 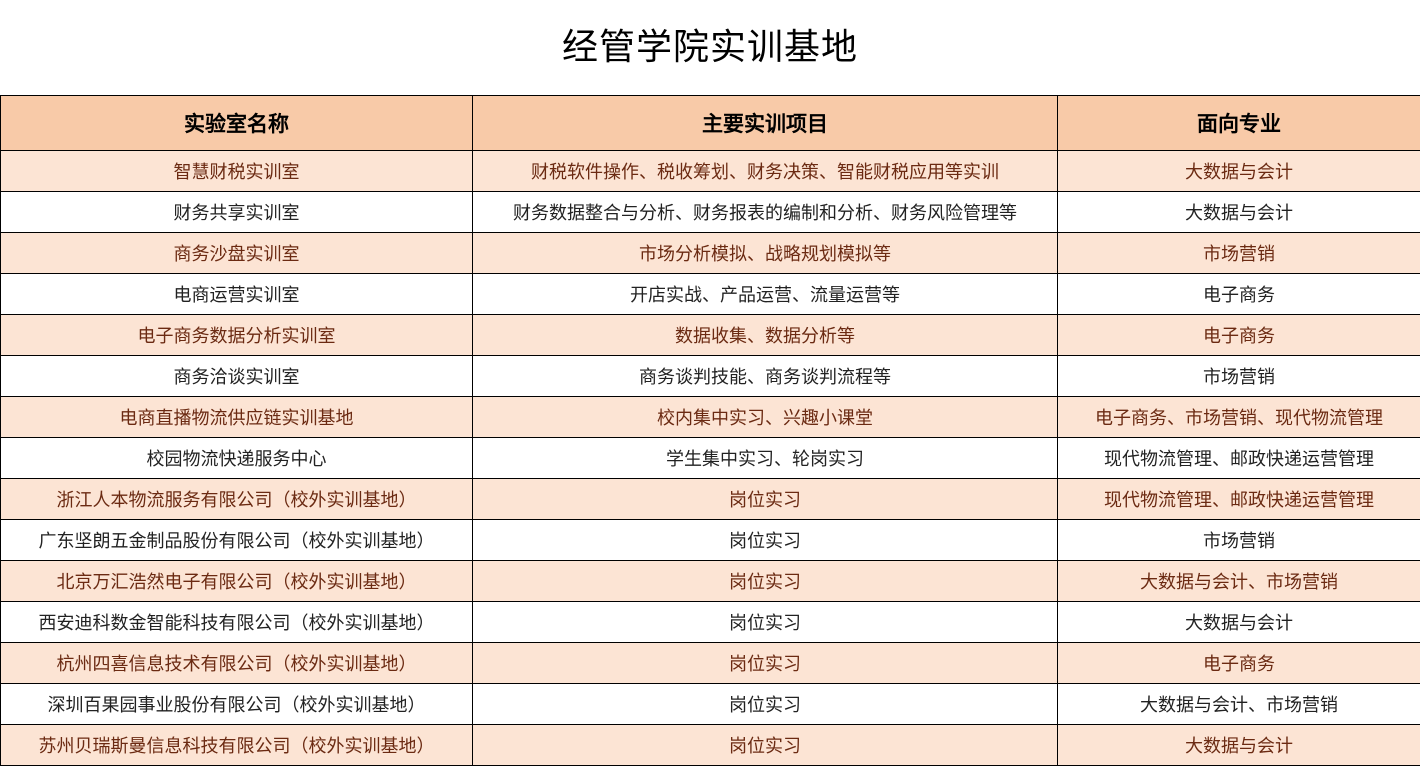 I want to click on lab-name-cell: 浙江人本物流服务有限公司（校外实训基地）, so click(x=236, y=499).